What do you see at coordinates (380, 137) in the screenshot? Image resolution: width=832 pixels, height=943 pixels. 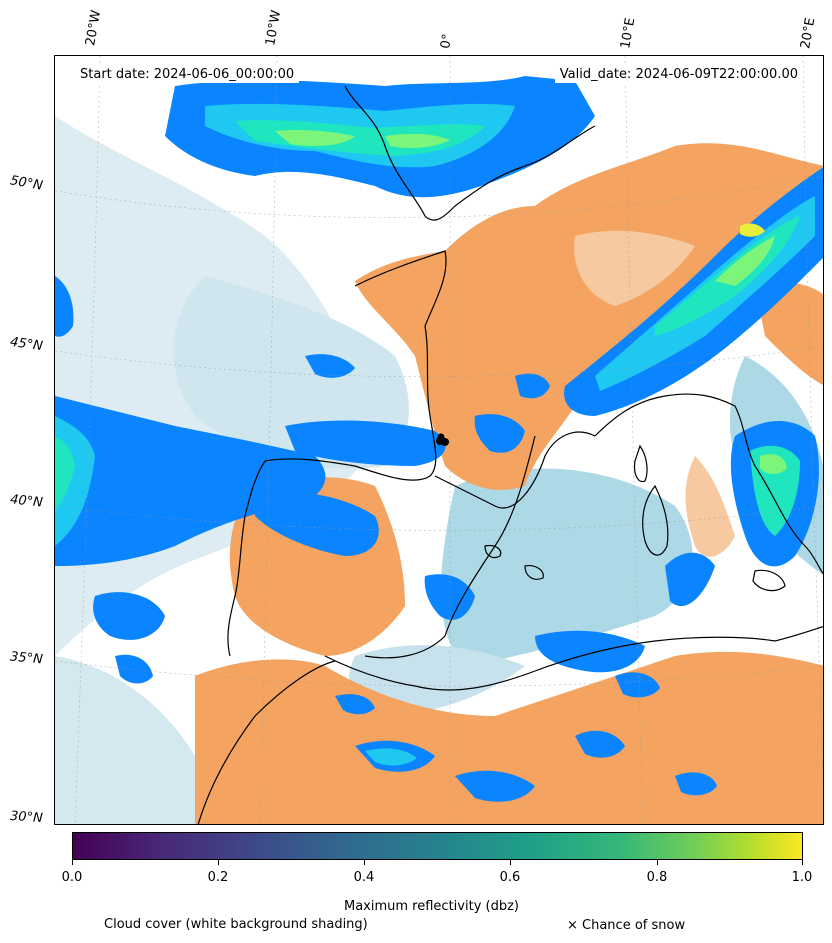 I see `reflectivity-north-band` at bounding box center [380, 137].